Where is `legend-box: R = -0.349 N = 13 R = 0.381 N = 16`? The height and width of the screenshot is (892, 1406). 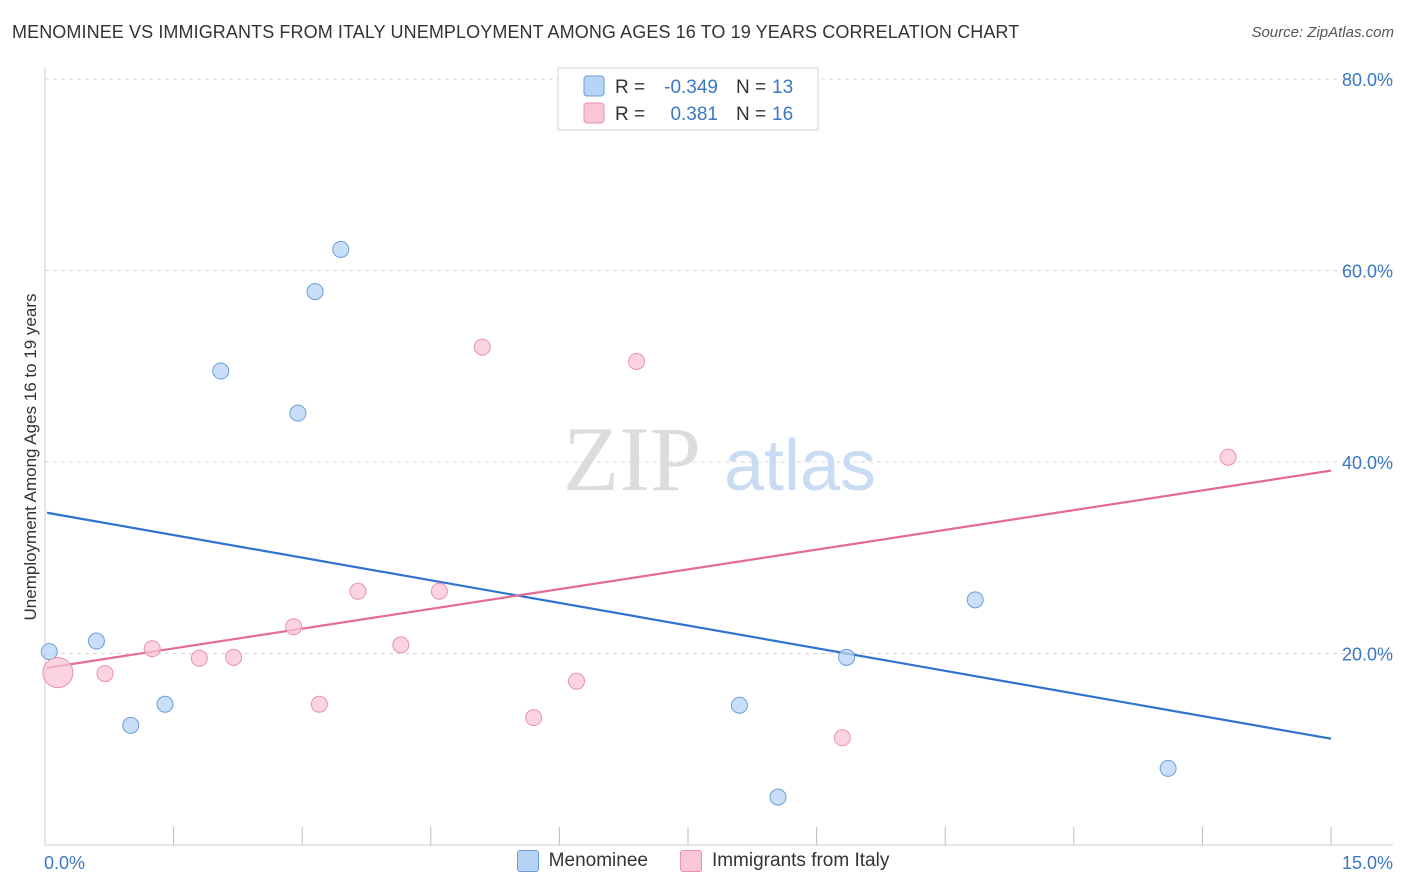 legend-box: R = -0.349 N = 13 R = 0.381 N = 16 is located at coordinates (688, 99).